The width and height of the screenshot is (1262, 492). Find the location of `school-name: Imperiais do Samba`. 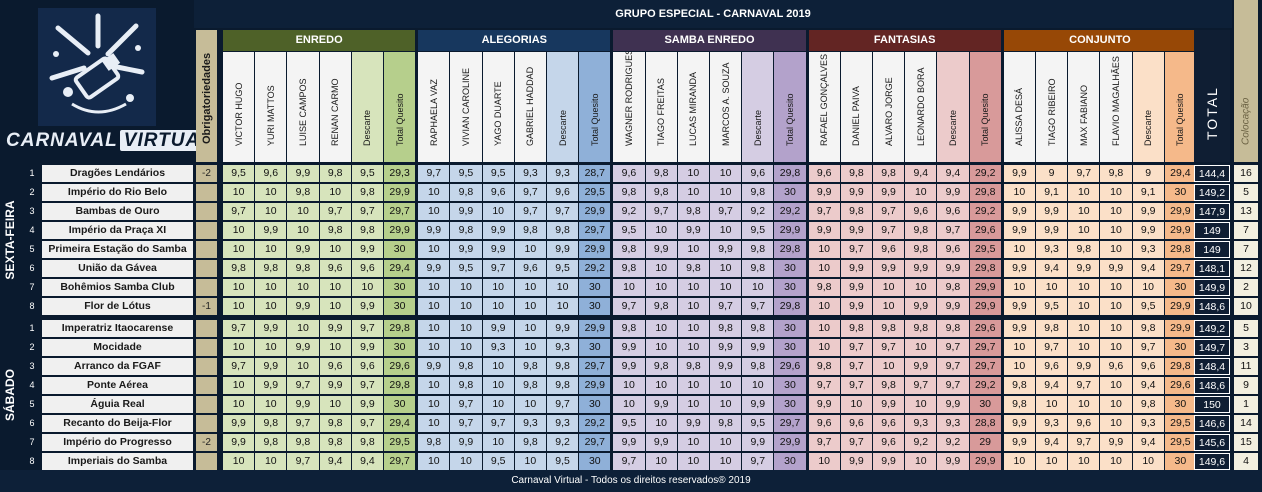

school-name: Imperiais do Samba is located at coordinates (117, 461).